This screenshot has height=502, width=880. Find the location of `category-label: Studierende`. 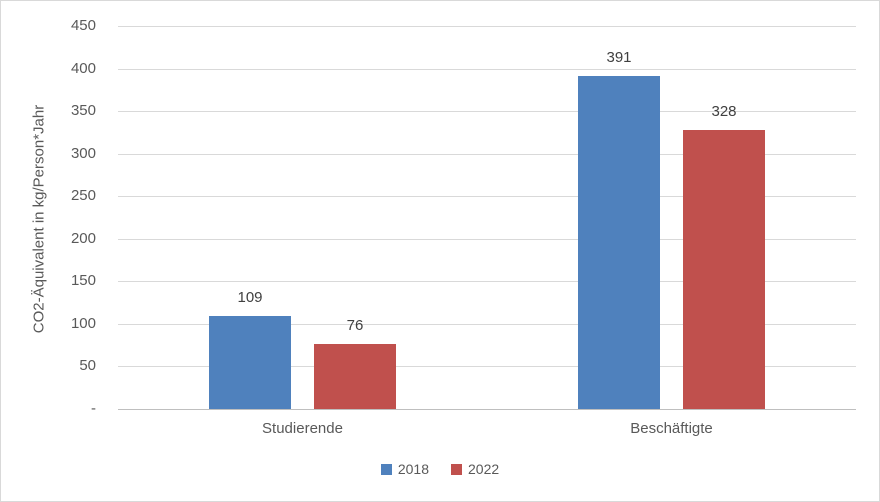

category-label: Studierende is located at coordinates (302, 428).